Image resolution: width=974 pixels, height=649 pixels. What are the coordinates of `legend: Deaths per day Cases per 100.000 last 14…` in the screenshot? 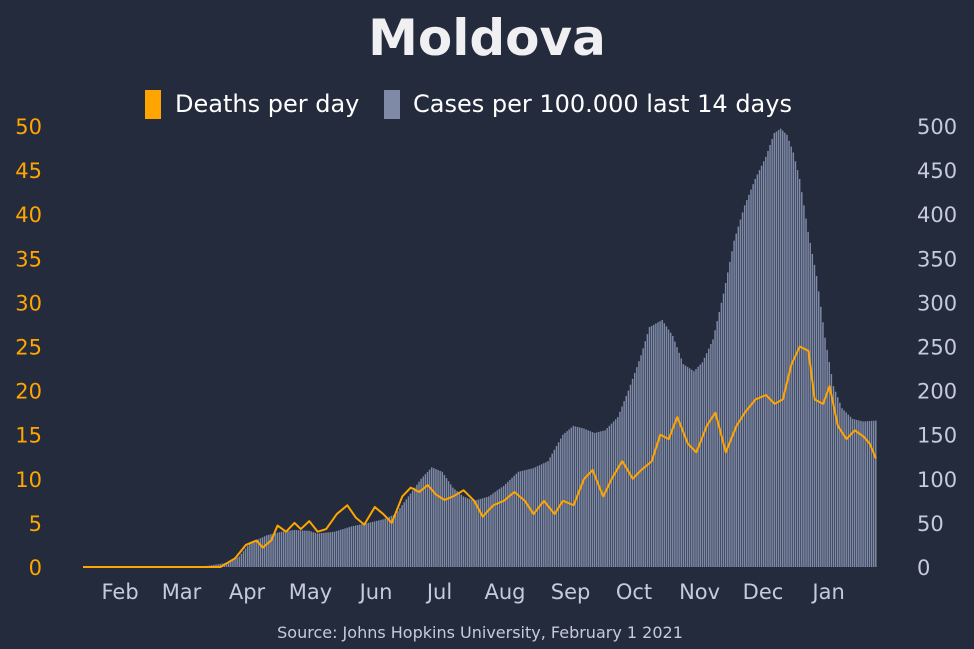 It's located at (468, 104).